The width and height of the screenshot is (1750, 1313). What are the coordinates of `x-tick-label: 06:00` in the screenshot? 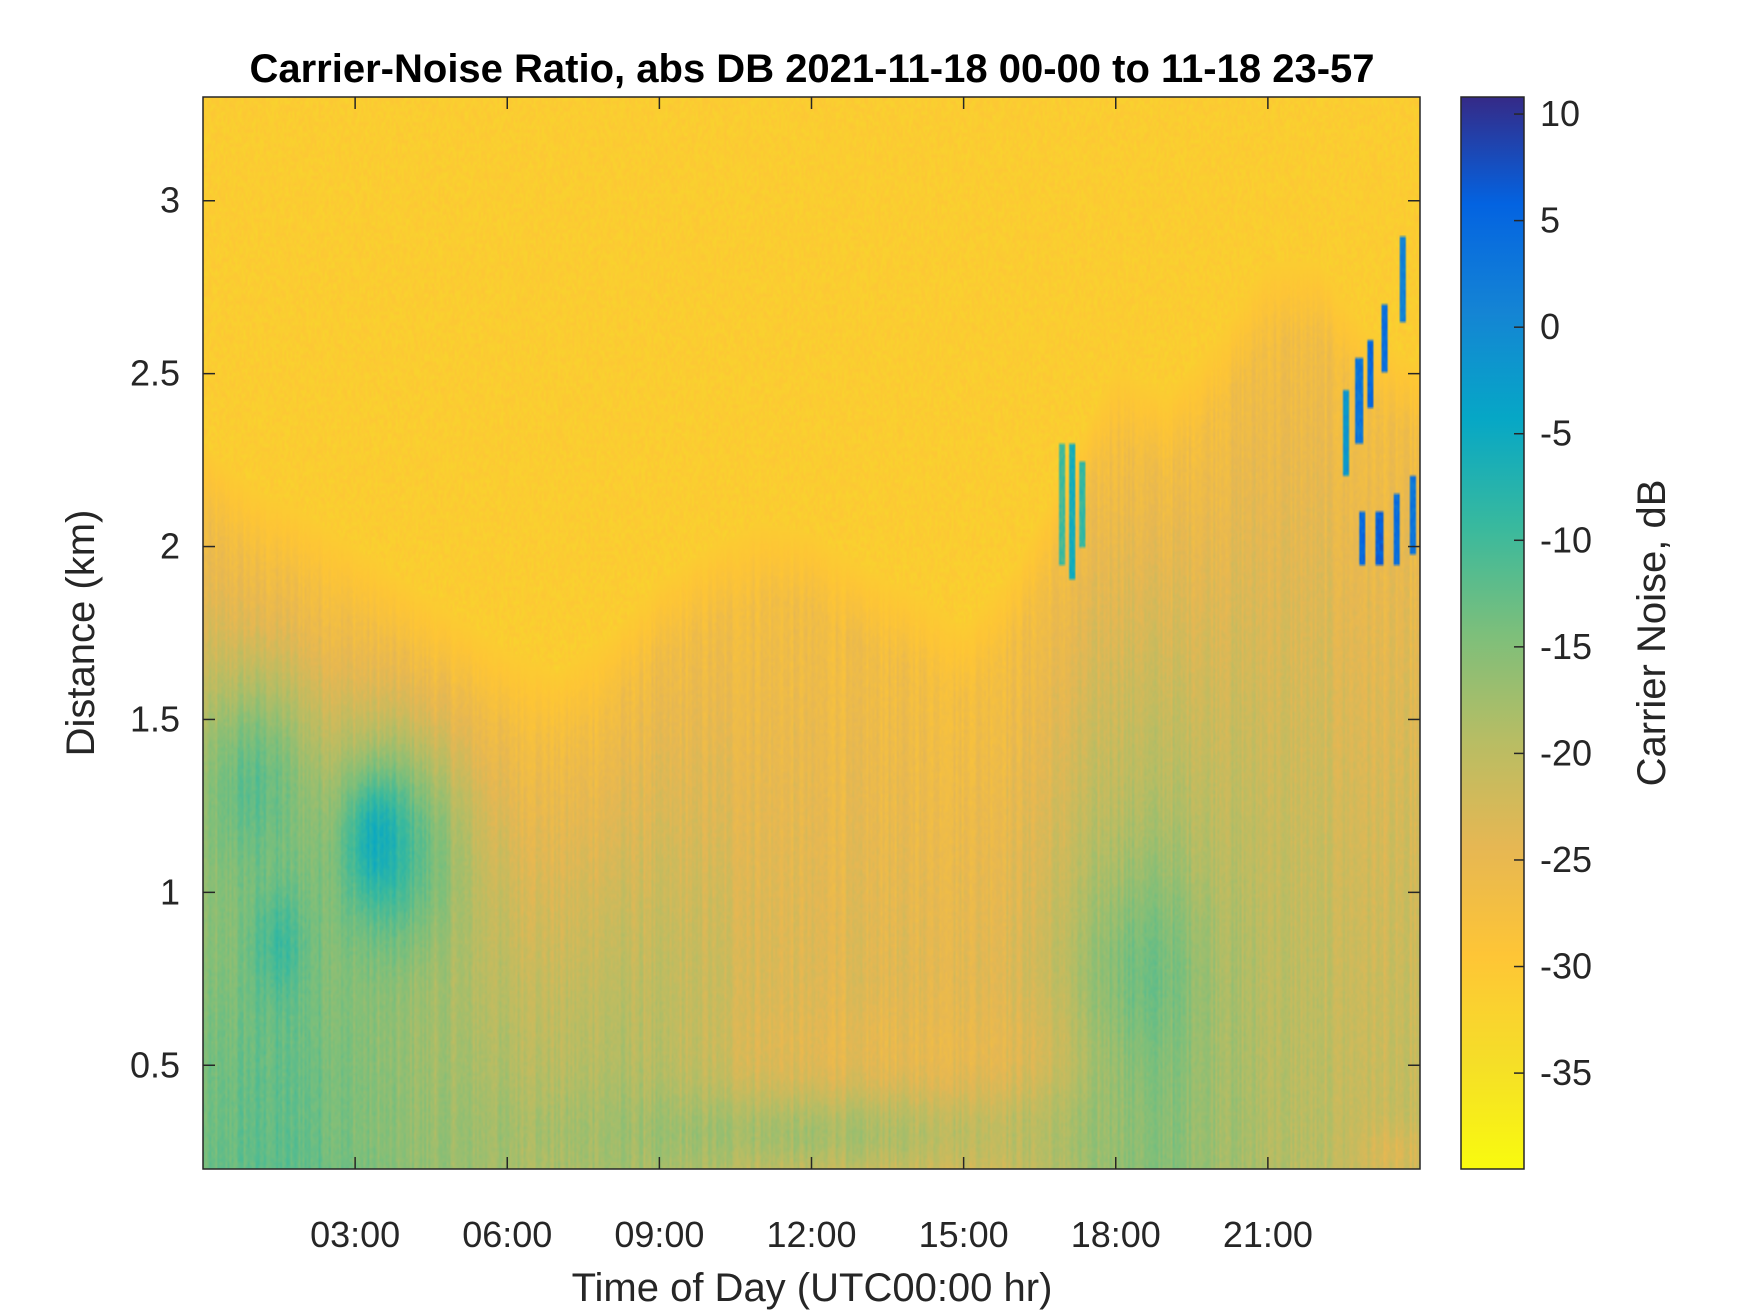 It's located at (507, 1234).